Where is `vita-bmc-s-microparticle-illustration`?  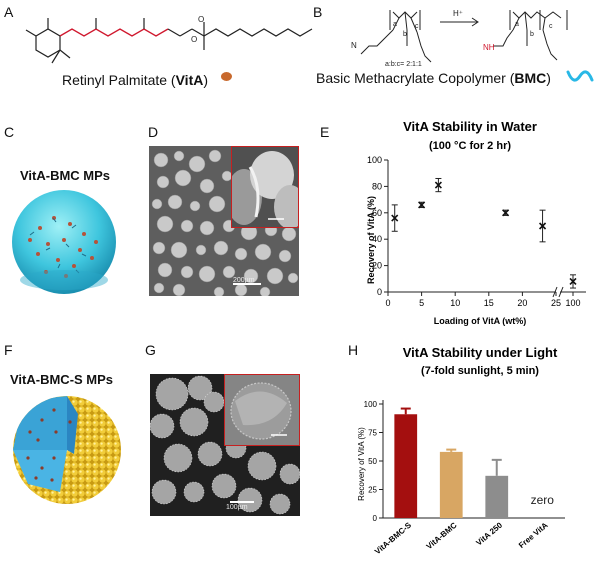
vita-bmc-s-microparticle-illustration is located at coordinates (67, 450).